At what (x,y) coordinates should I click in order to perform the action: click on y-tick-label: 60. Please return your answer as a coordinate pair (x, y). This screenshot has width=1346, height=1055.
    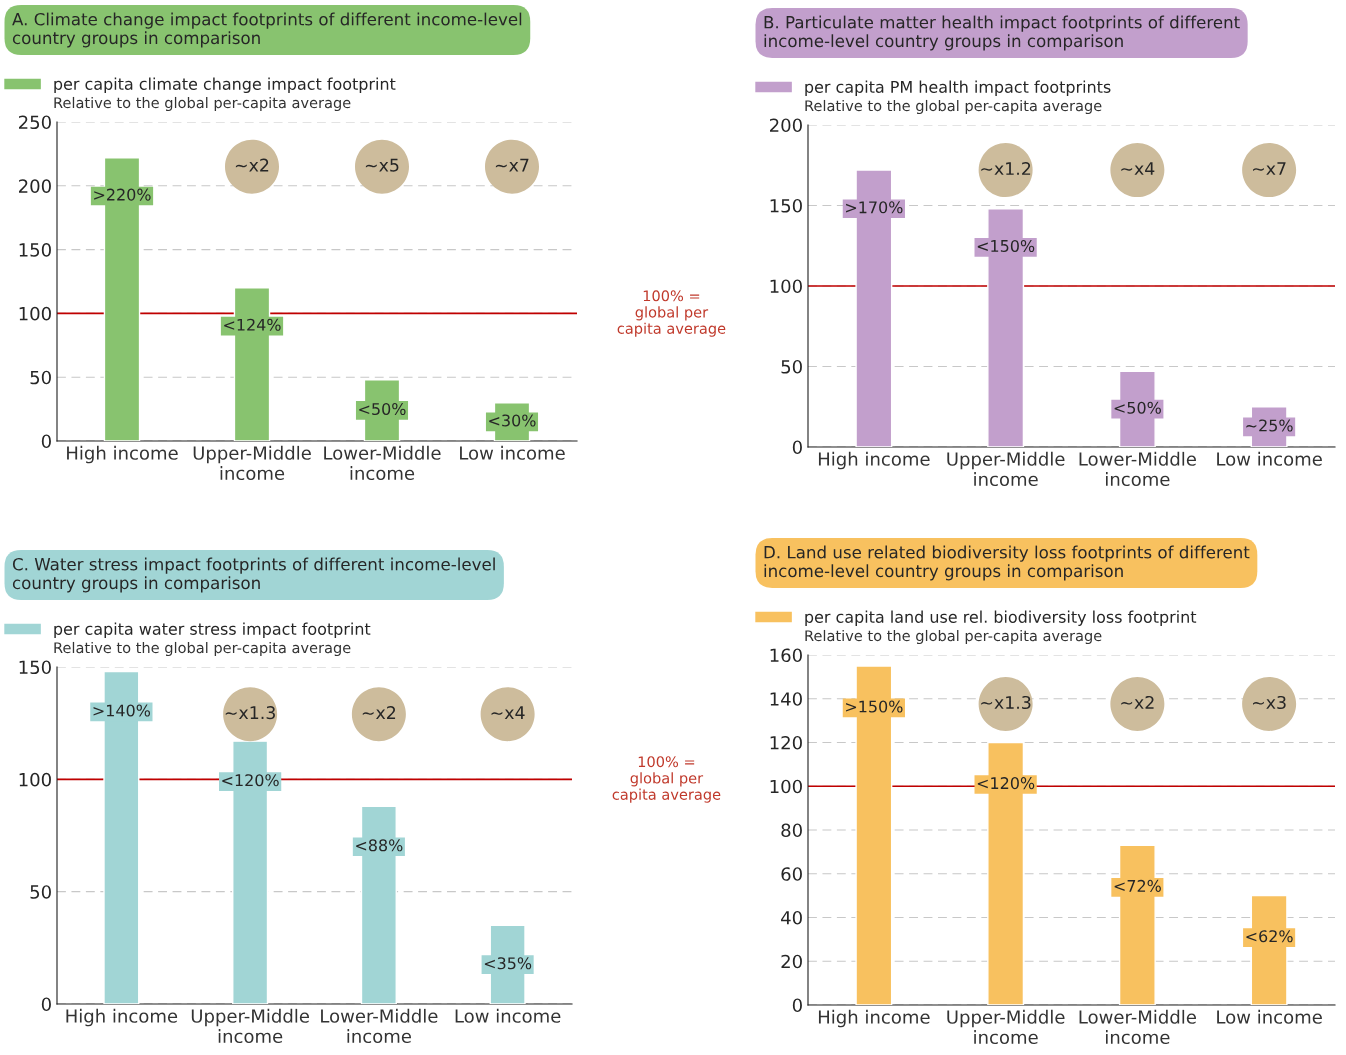
    Looking at the image, I should click on (791, 874).